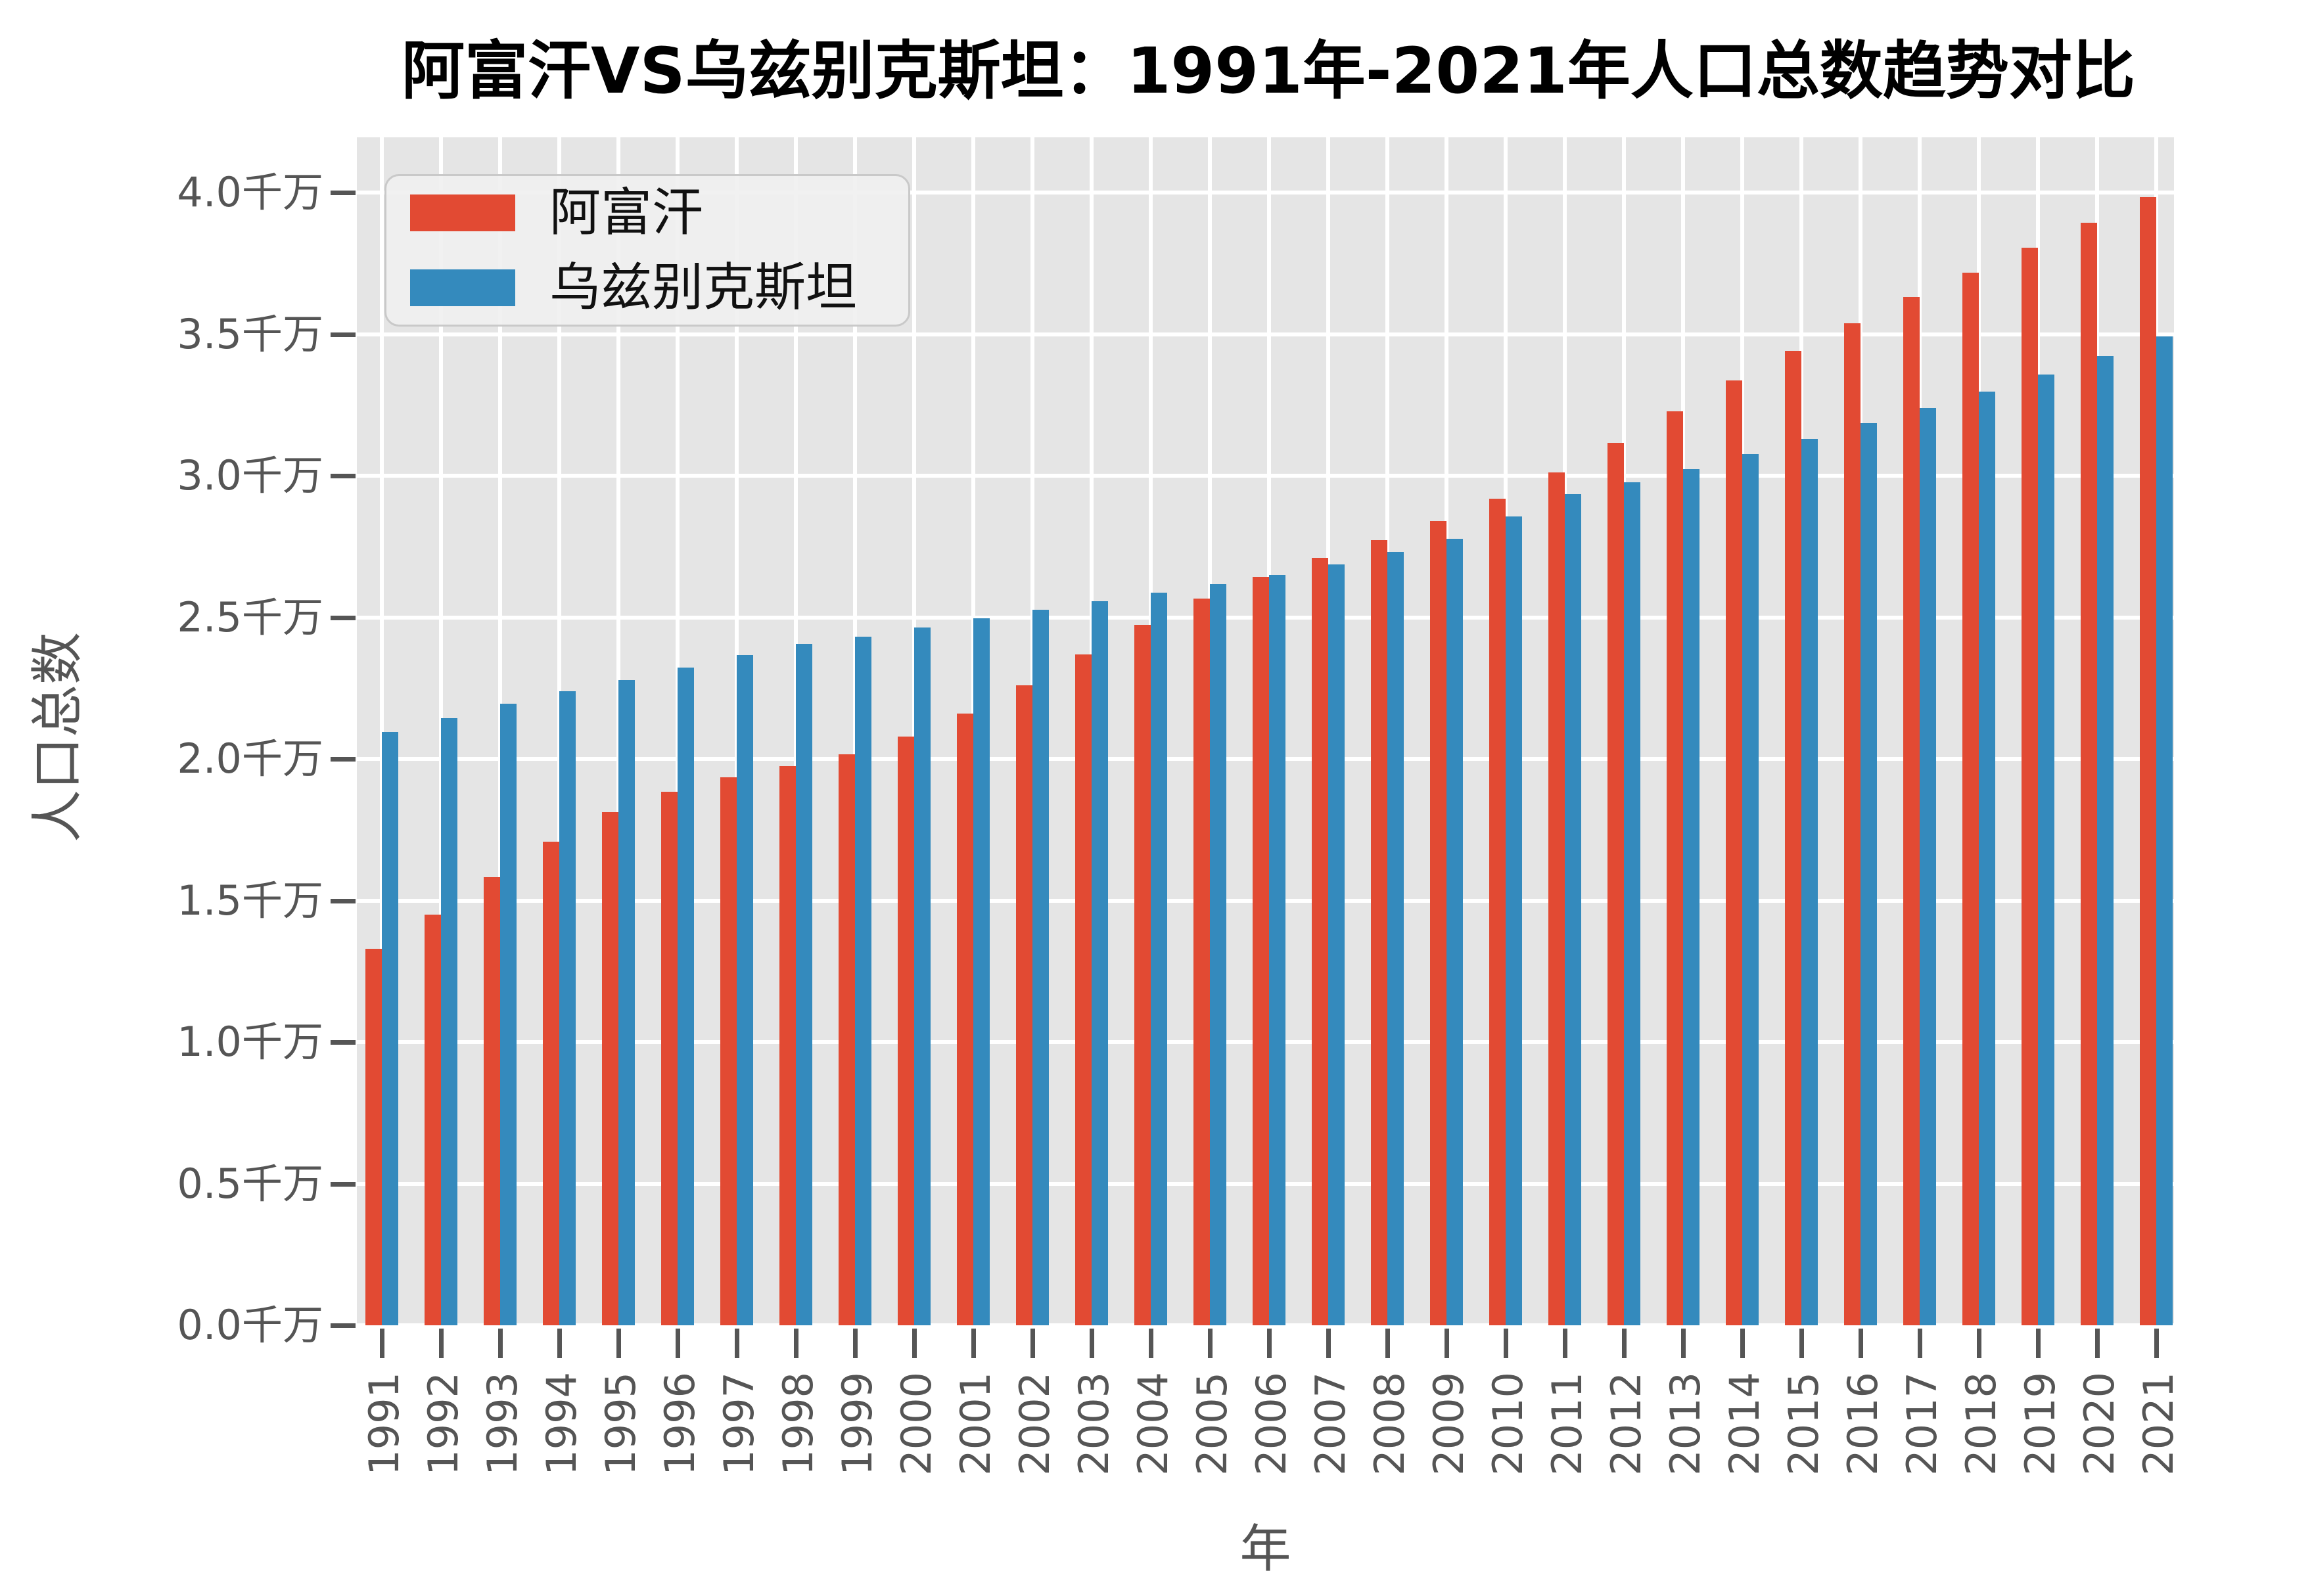 This screenshot has width=2312, height=1596. What do you see at coordinates (492, 1101) in the screenshot?
I see `bar-afghanistan-1993` at bounding box center [492, 1101].